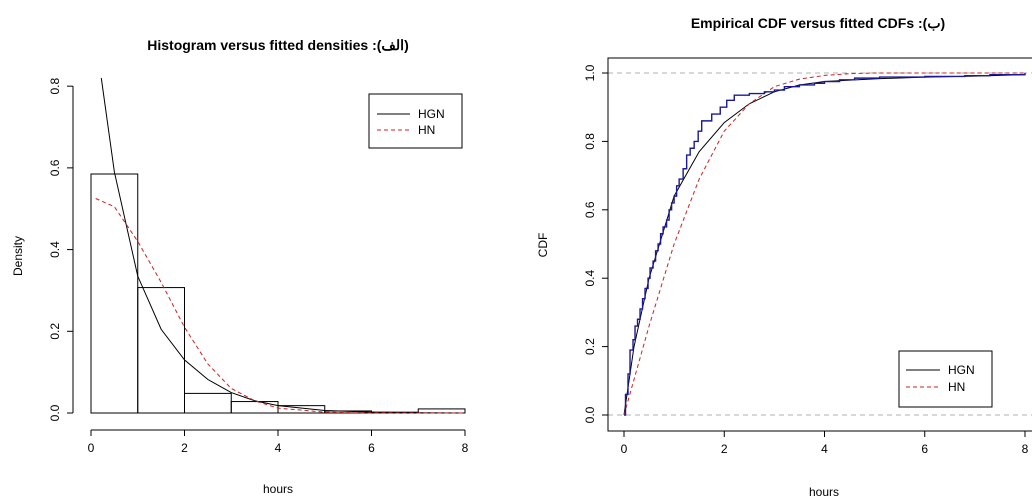  Describe the element at coordinates (431, 114) in the screenshot. I see `histogram-legend-hgn-label: HGN` at that location.